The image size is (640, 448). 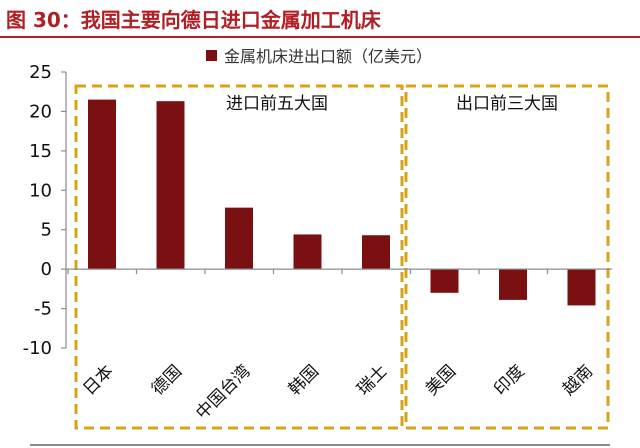 What do you see at coordinates (372, 380) in the screenshot?
I see `x-tick-label: 瑞士` at bounding box center [372, 380].